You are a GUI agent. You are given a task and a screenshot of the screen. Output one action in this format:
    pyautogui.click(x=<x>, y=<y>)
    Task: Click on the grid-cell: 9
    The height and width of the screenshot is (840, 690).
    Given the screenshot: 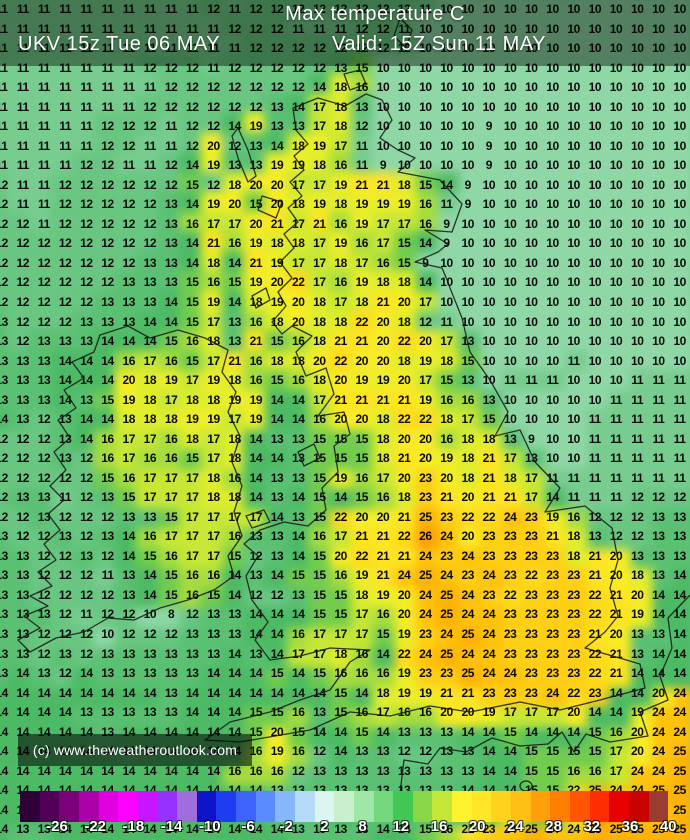 What is the action you would take?
    pyautogui.click(x=446, y=223)
    